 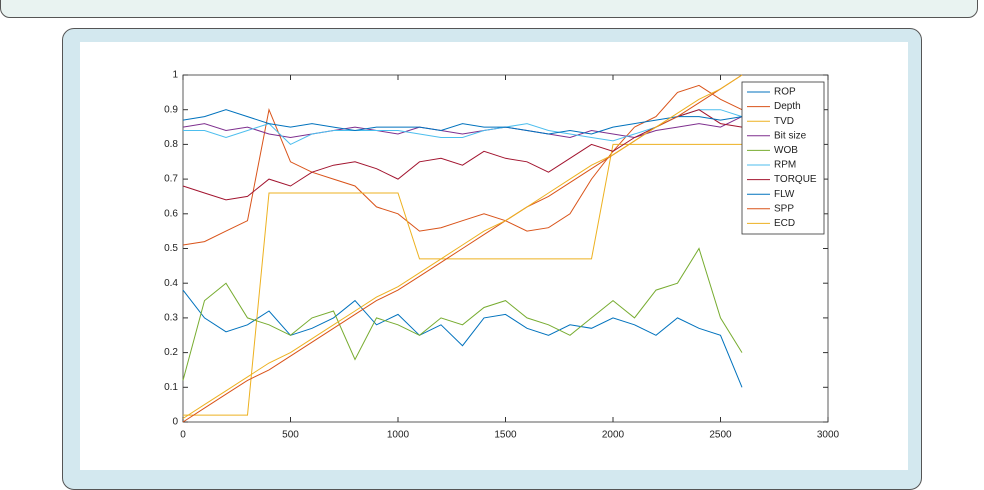 I want to click on y-tick-label: 0, so click(x=175, y=422).